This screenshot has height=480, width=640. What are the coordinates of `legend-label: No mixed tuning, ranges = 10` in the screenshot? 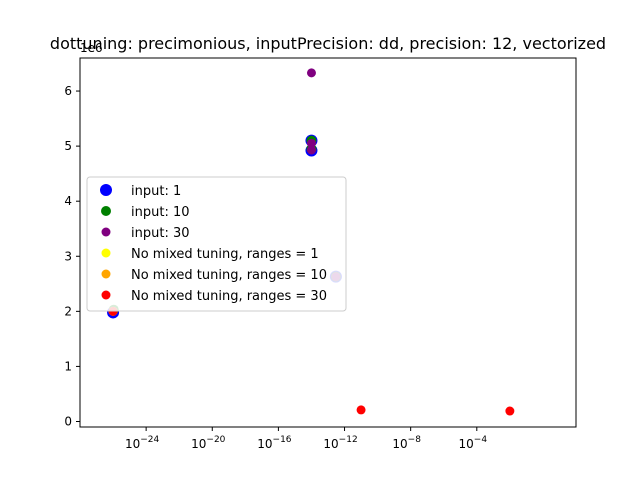 It's located at (229, 275).